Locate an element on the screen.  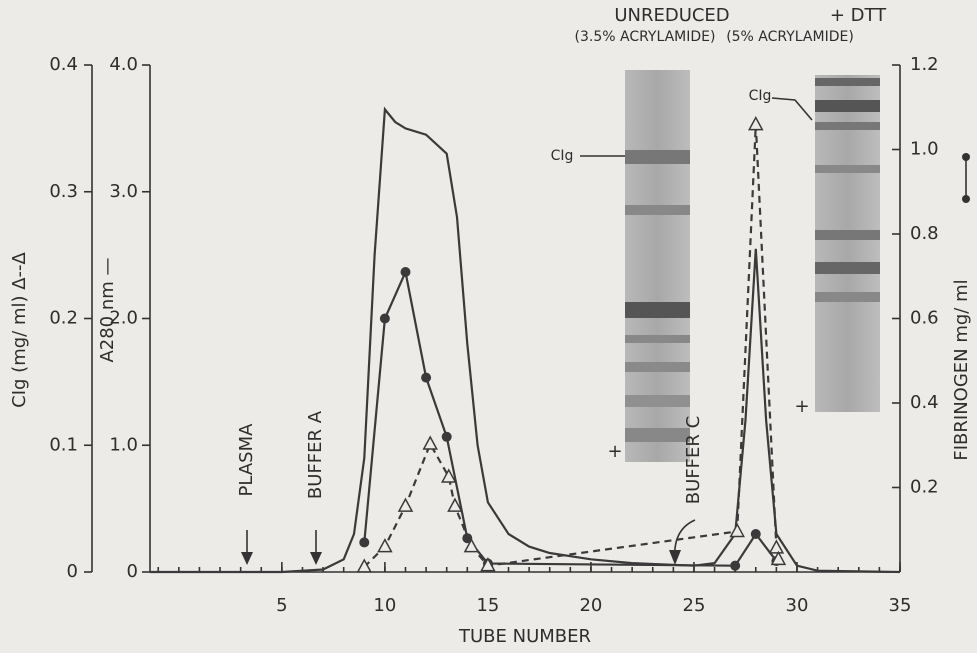
y3-tick-label: 0.2 is located at coordinates (63, 318).